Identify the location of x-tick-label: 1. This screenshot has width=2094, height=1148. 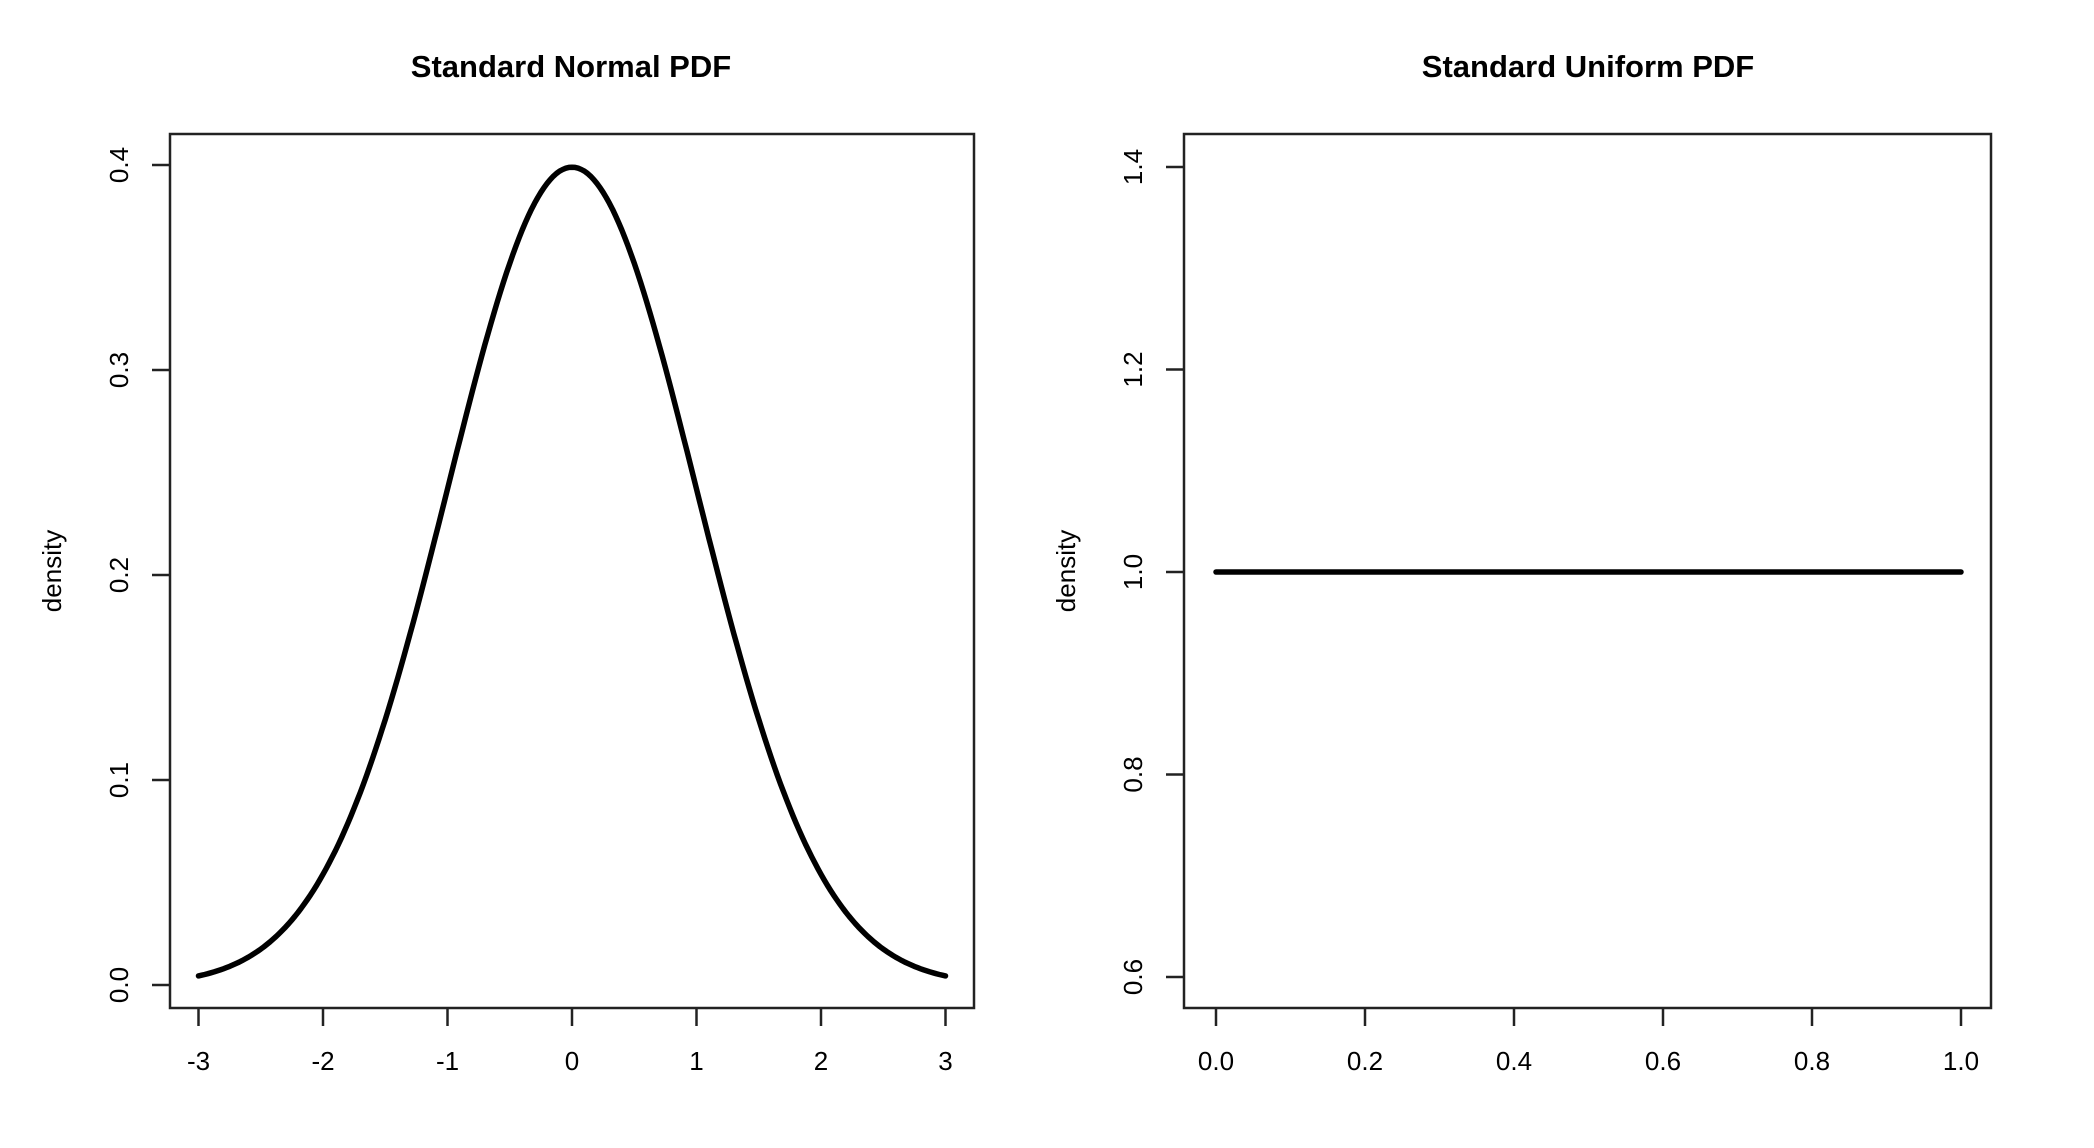
(696, 1061).